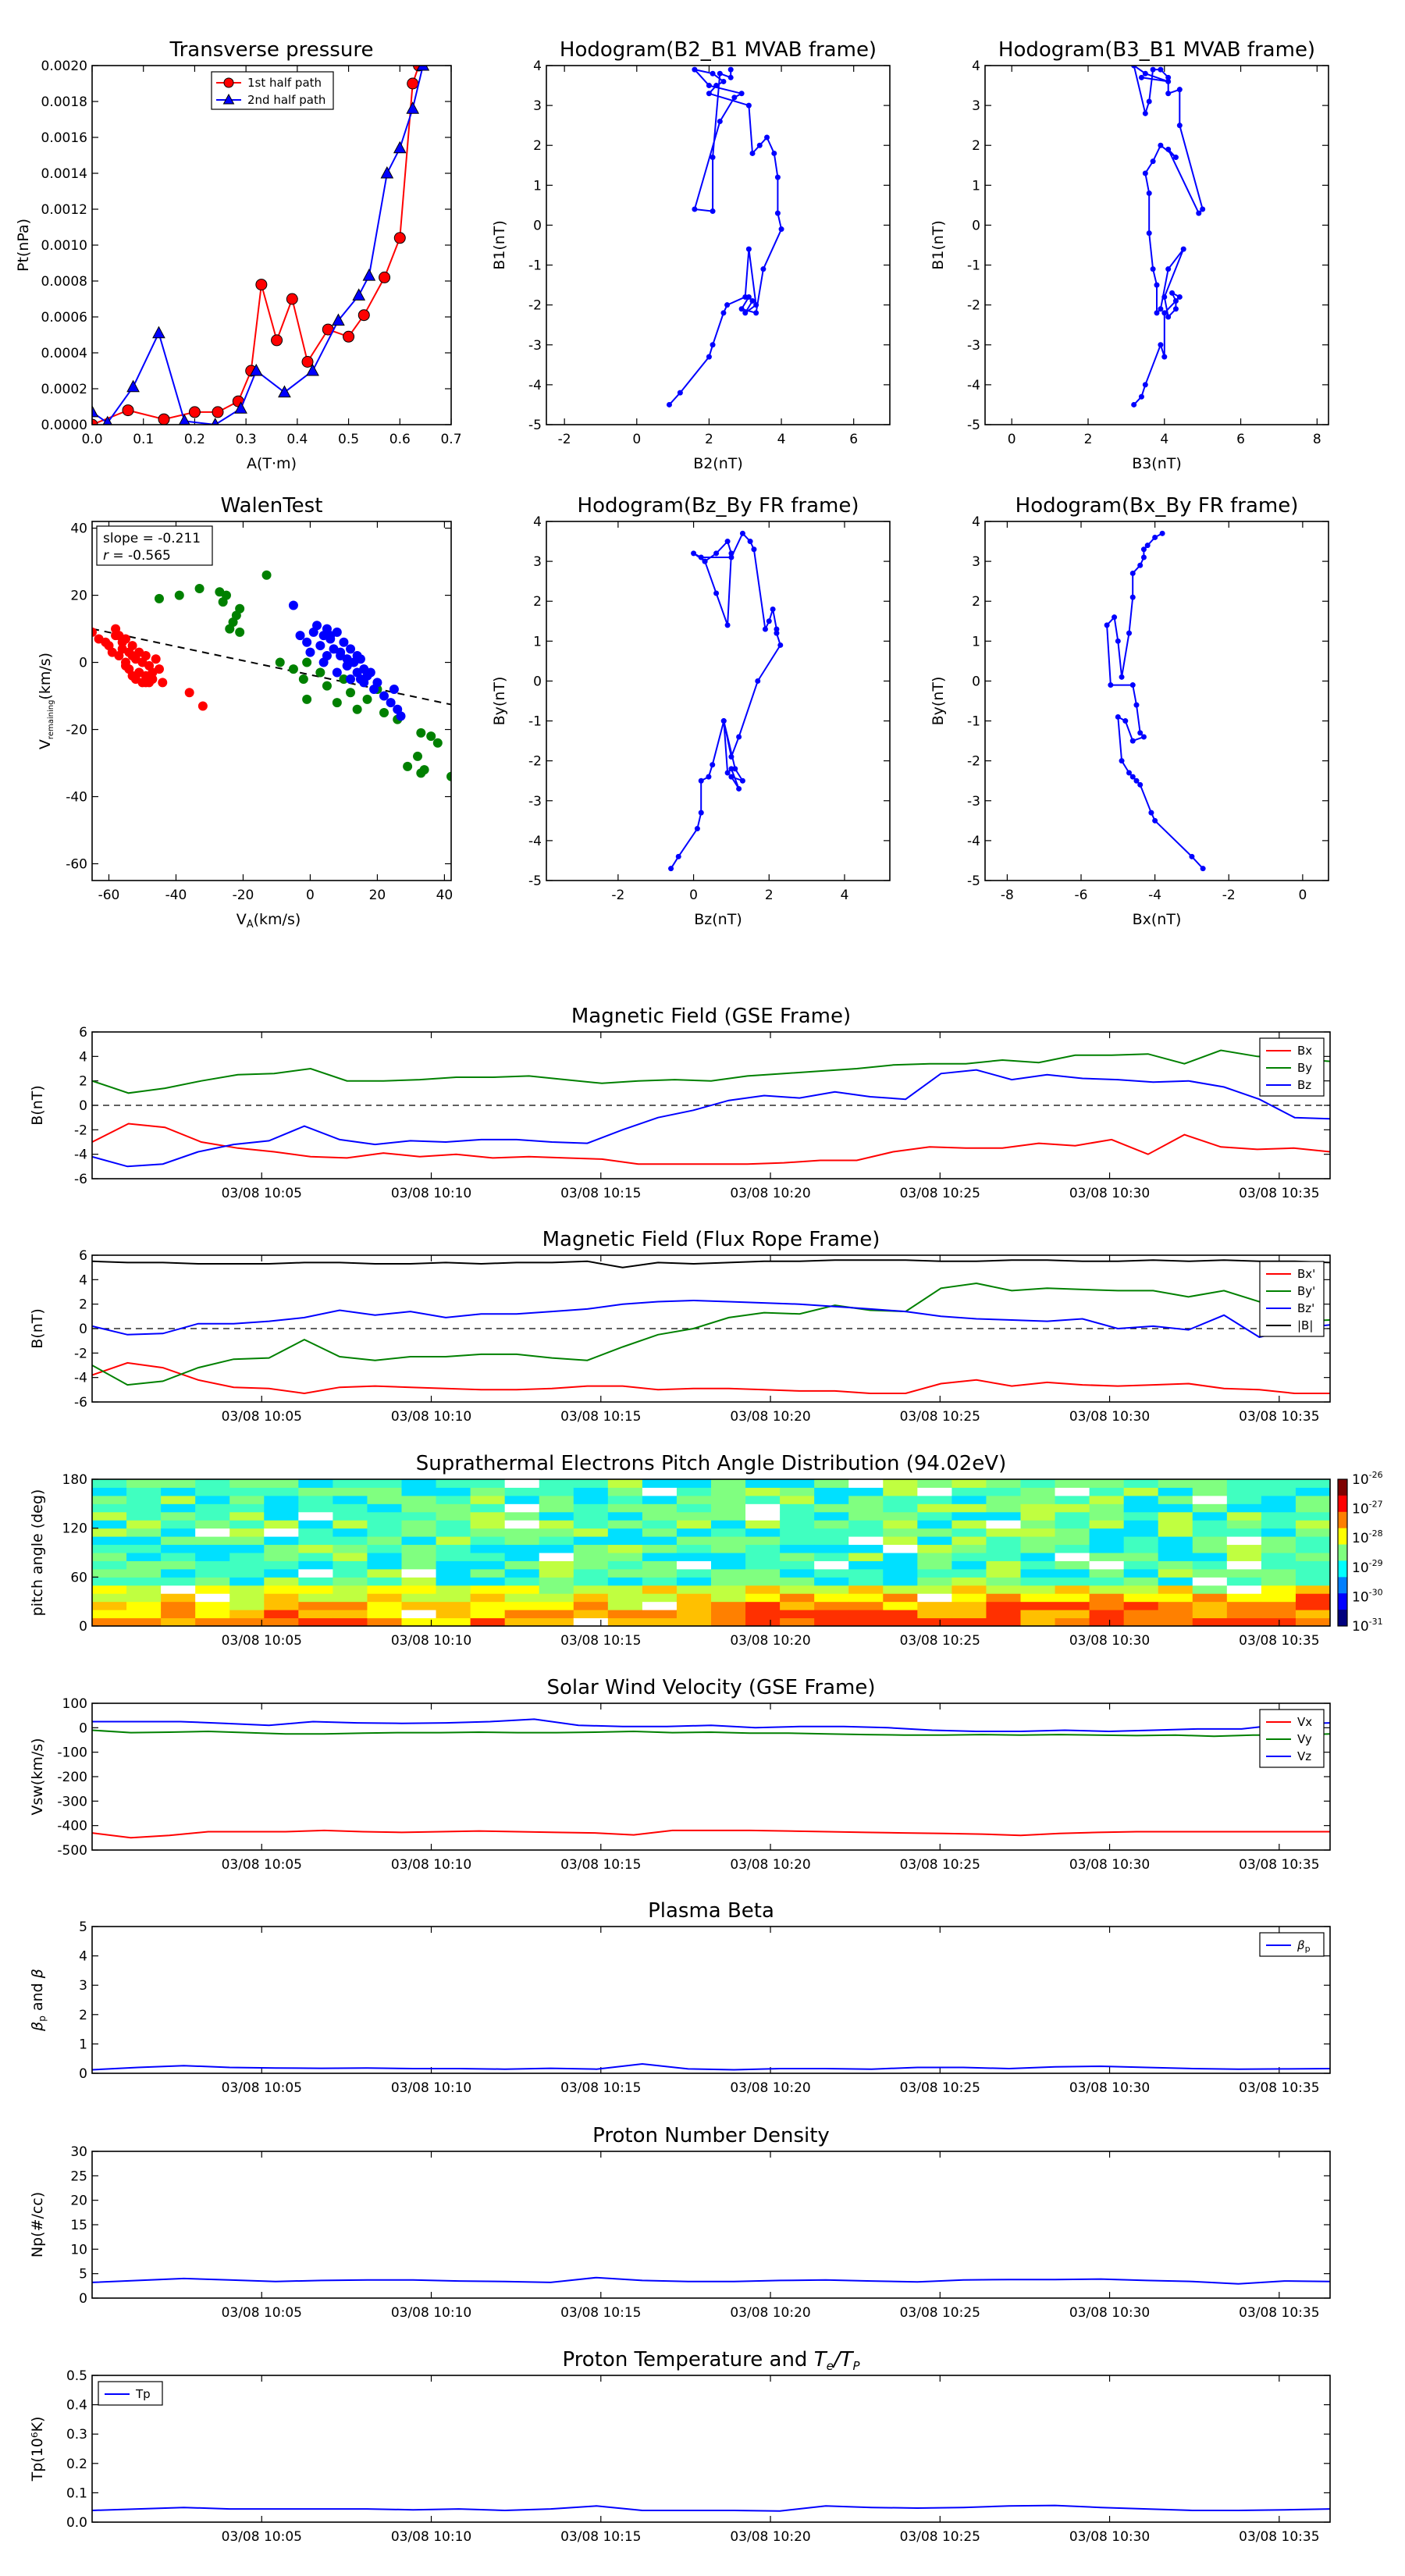 The width and height of the screenshot is (1405, 2576). What do you see at coordinates (1164, 439) in the screenshot?
I see `h2-xtick-label: 4` at bounding box center [1164, 439].